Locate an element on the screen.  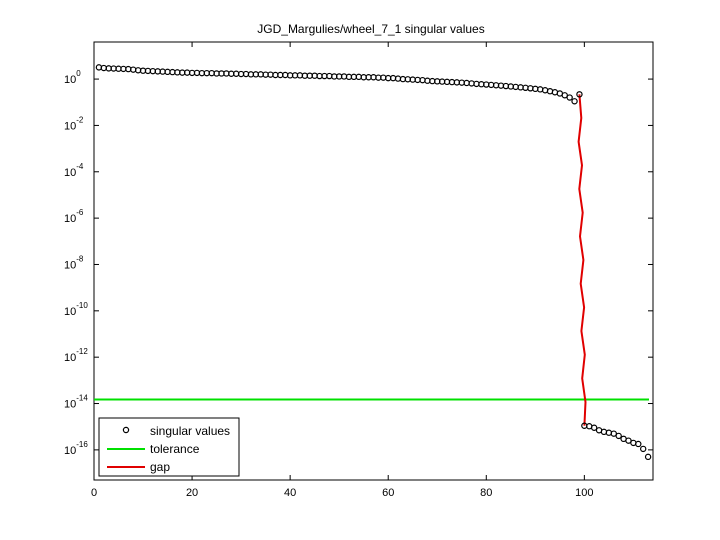
y-tick-label: 10⁻² is located at coordinates (74, 123).